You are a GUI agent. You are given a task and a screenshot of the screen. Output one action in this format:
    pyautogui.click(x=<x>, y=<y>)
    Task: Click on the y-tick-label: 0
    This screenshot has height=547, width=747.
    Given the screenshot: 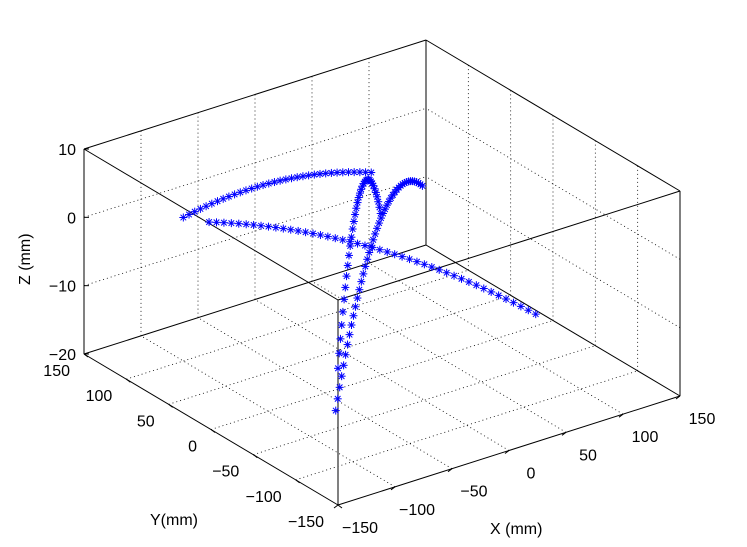 What is the action you would take?
    pyautogui.click(x=192, y=447)
    